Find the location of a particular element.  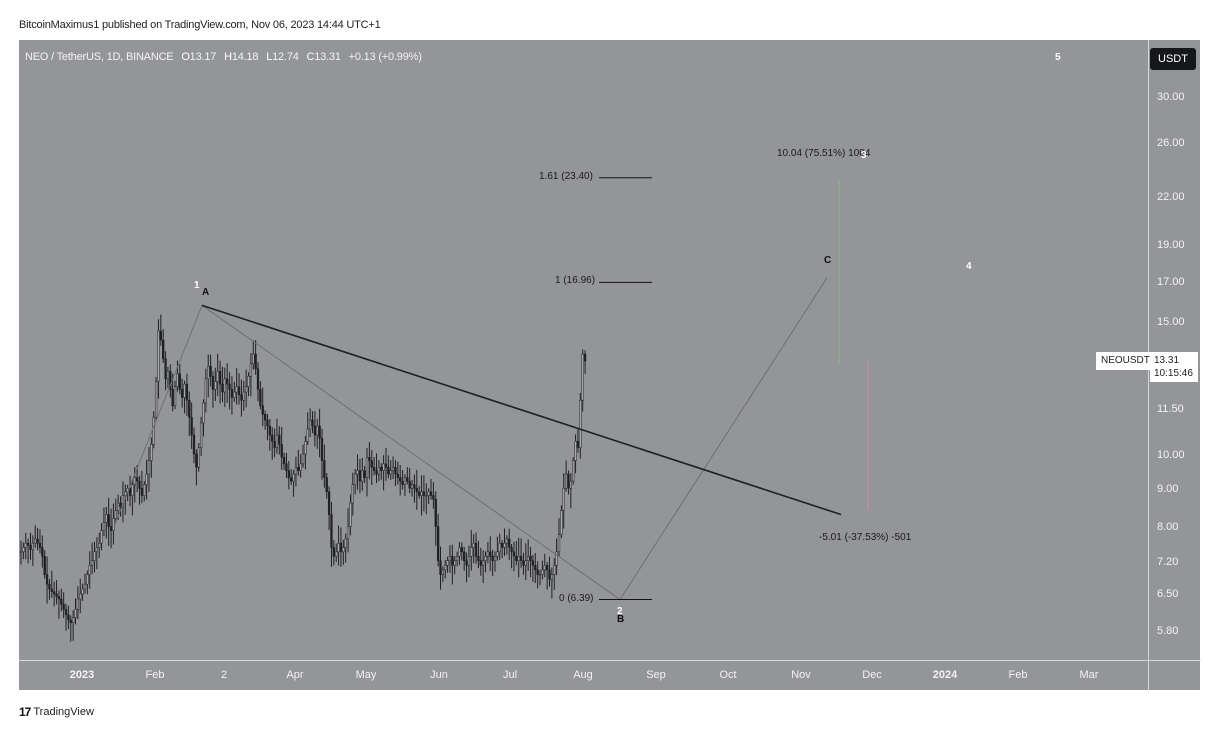

footer-brand: 17 TradingView is located at coordinates (56, 712).